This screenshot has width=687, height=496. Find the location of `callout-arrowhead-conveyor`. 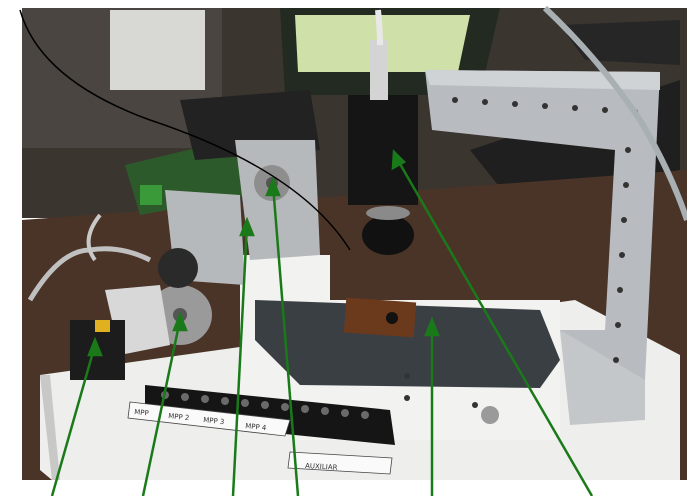

callout-arrowhead-conveyor is located at coordinates (432, 326).